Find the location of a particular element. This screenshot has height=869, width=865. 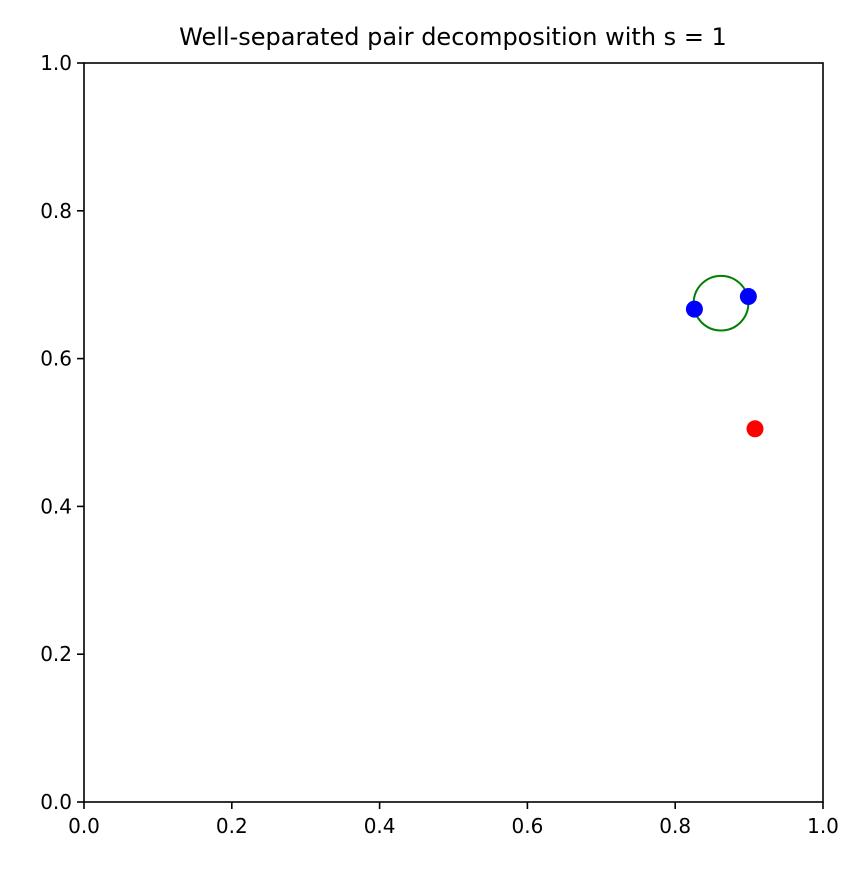

data-marks is located at coordinates (724, 356).